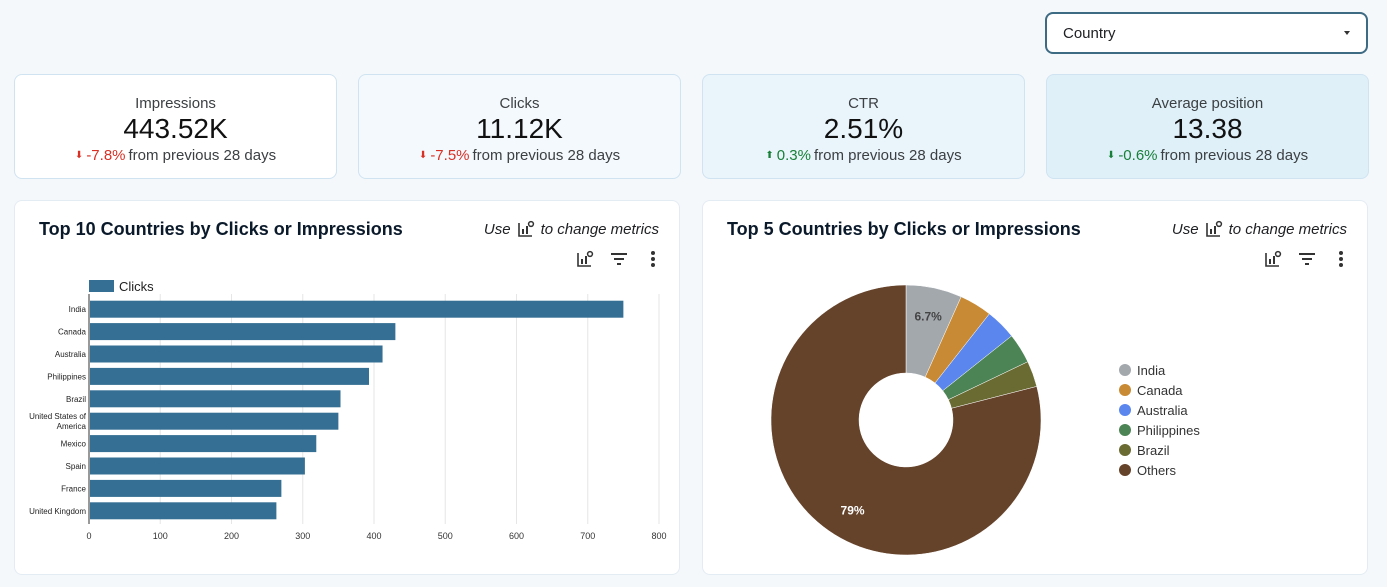 The image size is (1387, 587). Describe the element at coordinates (58, 416) in the screenshot. I see `category-label: United States of` at that location.